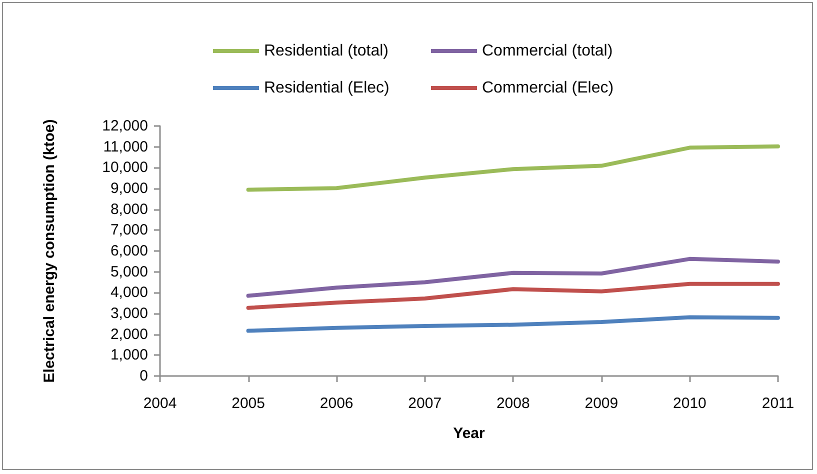 The image size is (817, 474). Describe the element at coordinates (129, 209) in the screenshot. I see `y-tick-label: 8,000` at that location.